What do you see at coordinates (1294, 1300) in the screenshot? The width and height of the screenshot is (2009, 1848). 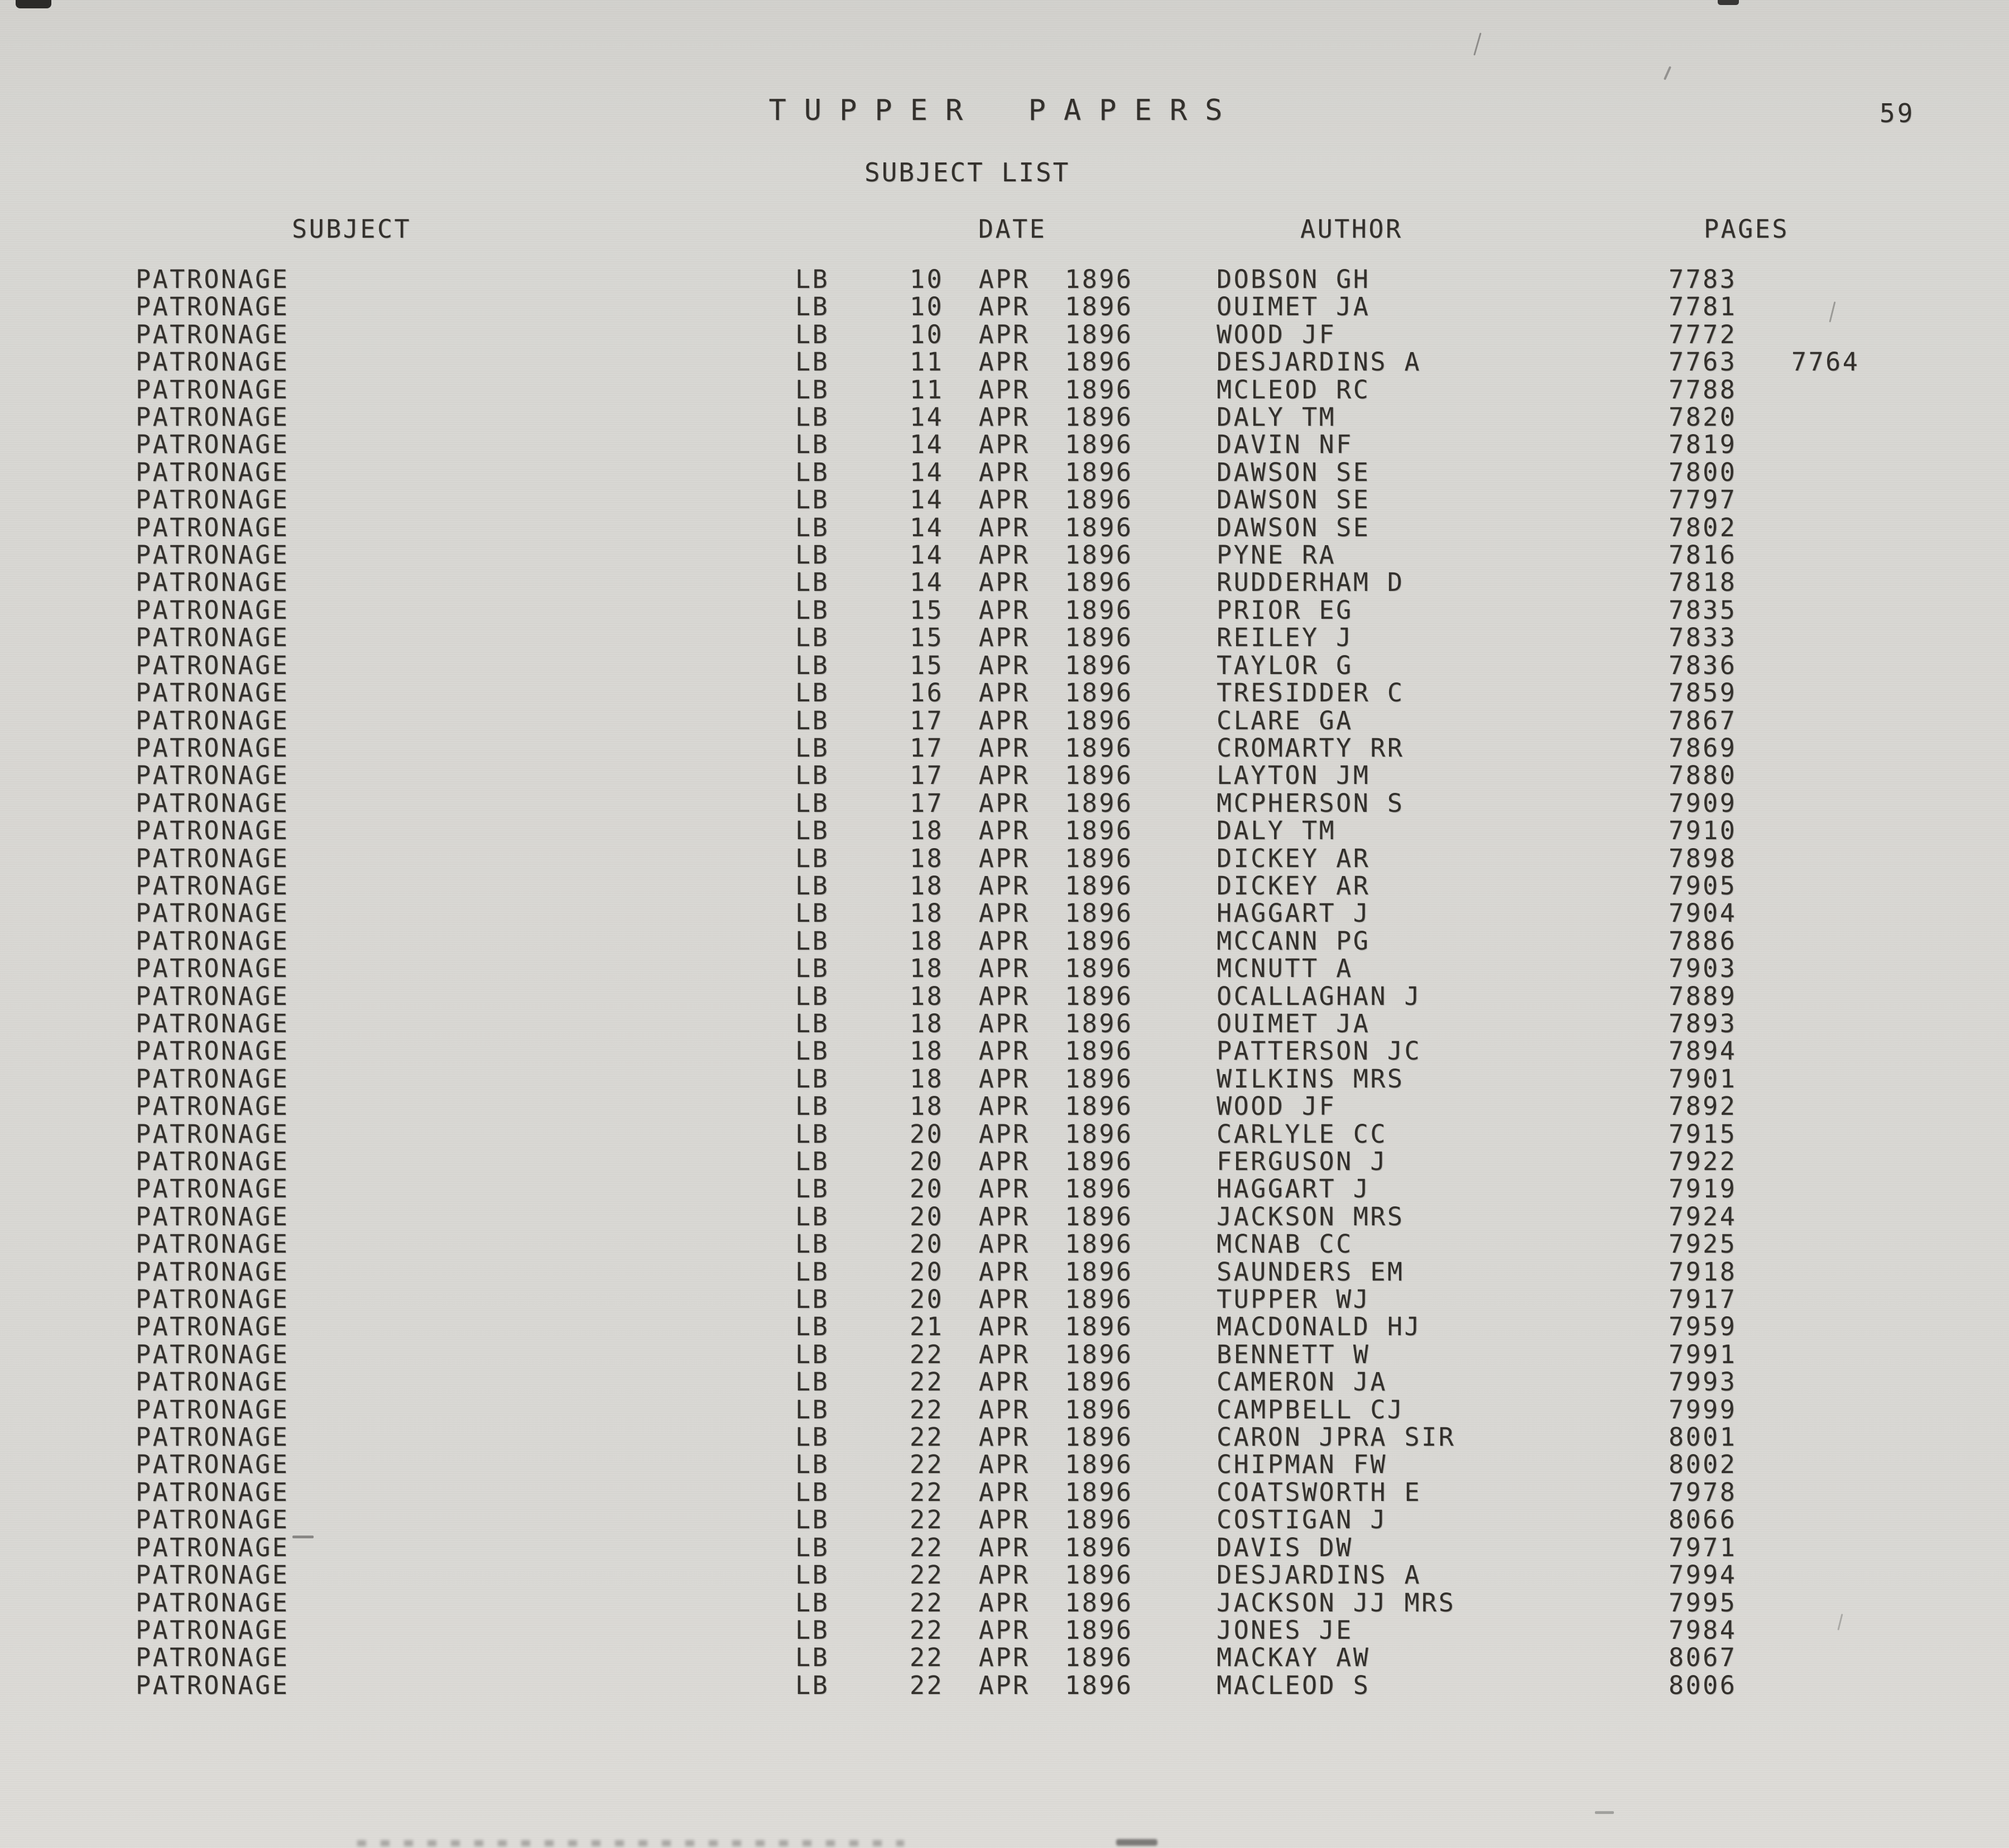 I see `cell-author: TUPPER WJ` at bounding box center [1294, 1300].